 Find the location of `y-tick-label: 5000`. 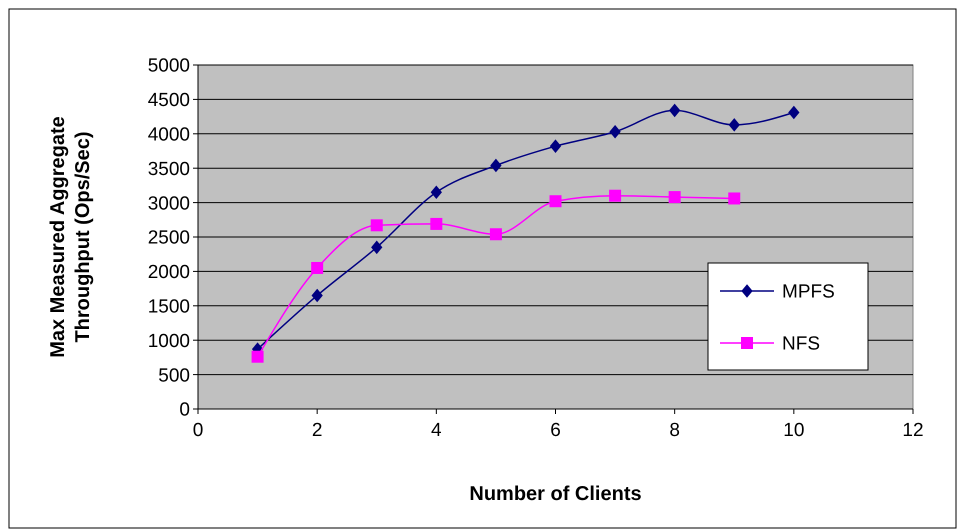

y-tick-label: 5000 is located at coordinates (169, 66).